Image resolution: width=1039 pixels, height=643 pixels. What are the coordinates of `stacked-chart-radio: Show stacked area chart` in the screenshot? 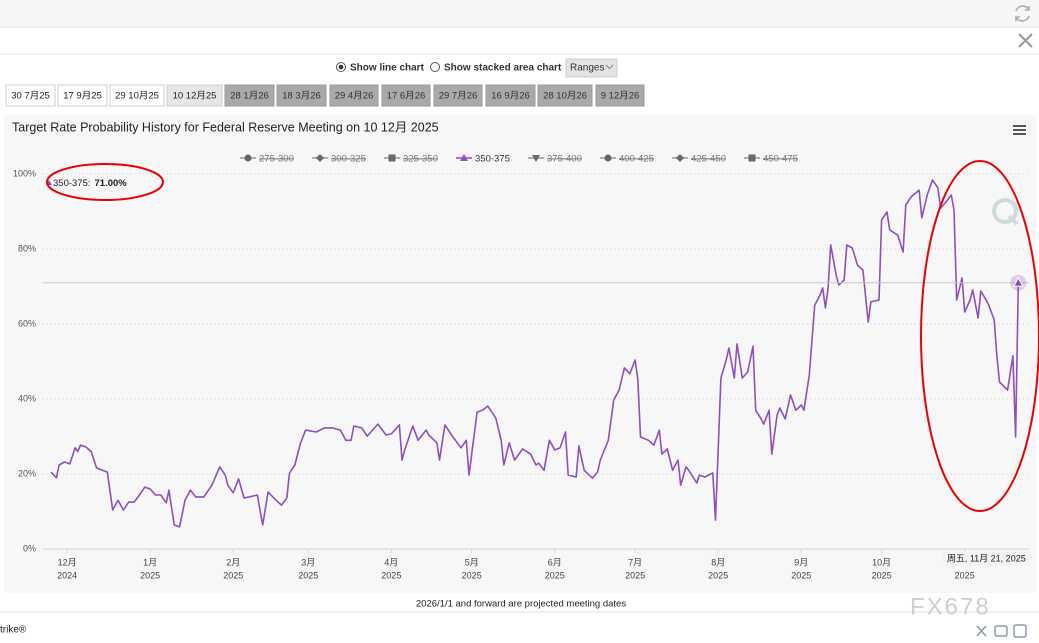 It's located at (496, 68).